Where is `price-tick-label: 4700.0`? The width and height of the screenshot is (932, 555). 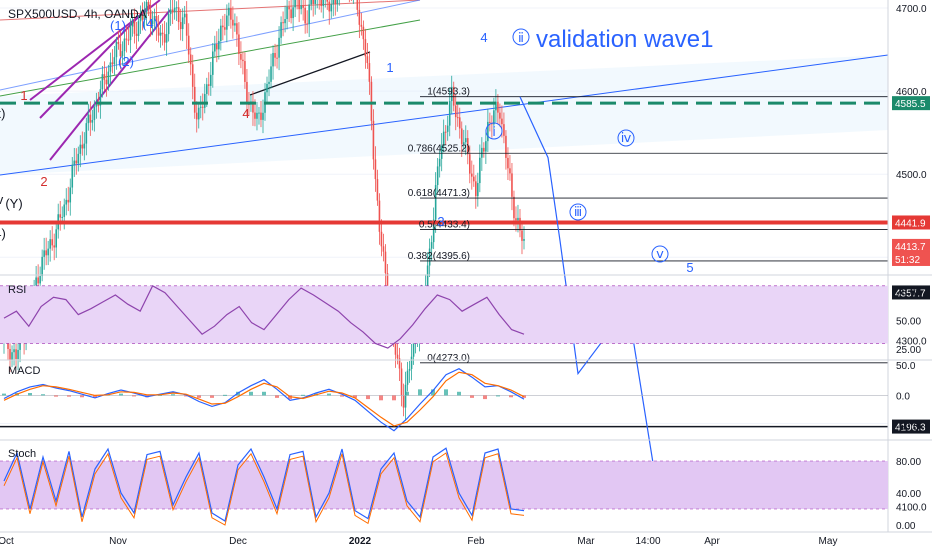
price-tick-label: 4700.0 is located at coordinates (911, 9).